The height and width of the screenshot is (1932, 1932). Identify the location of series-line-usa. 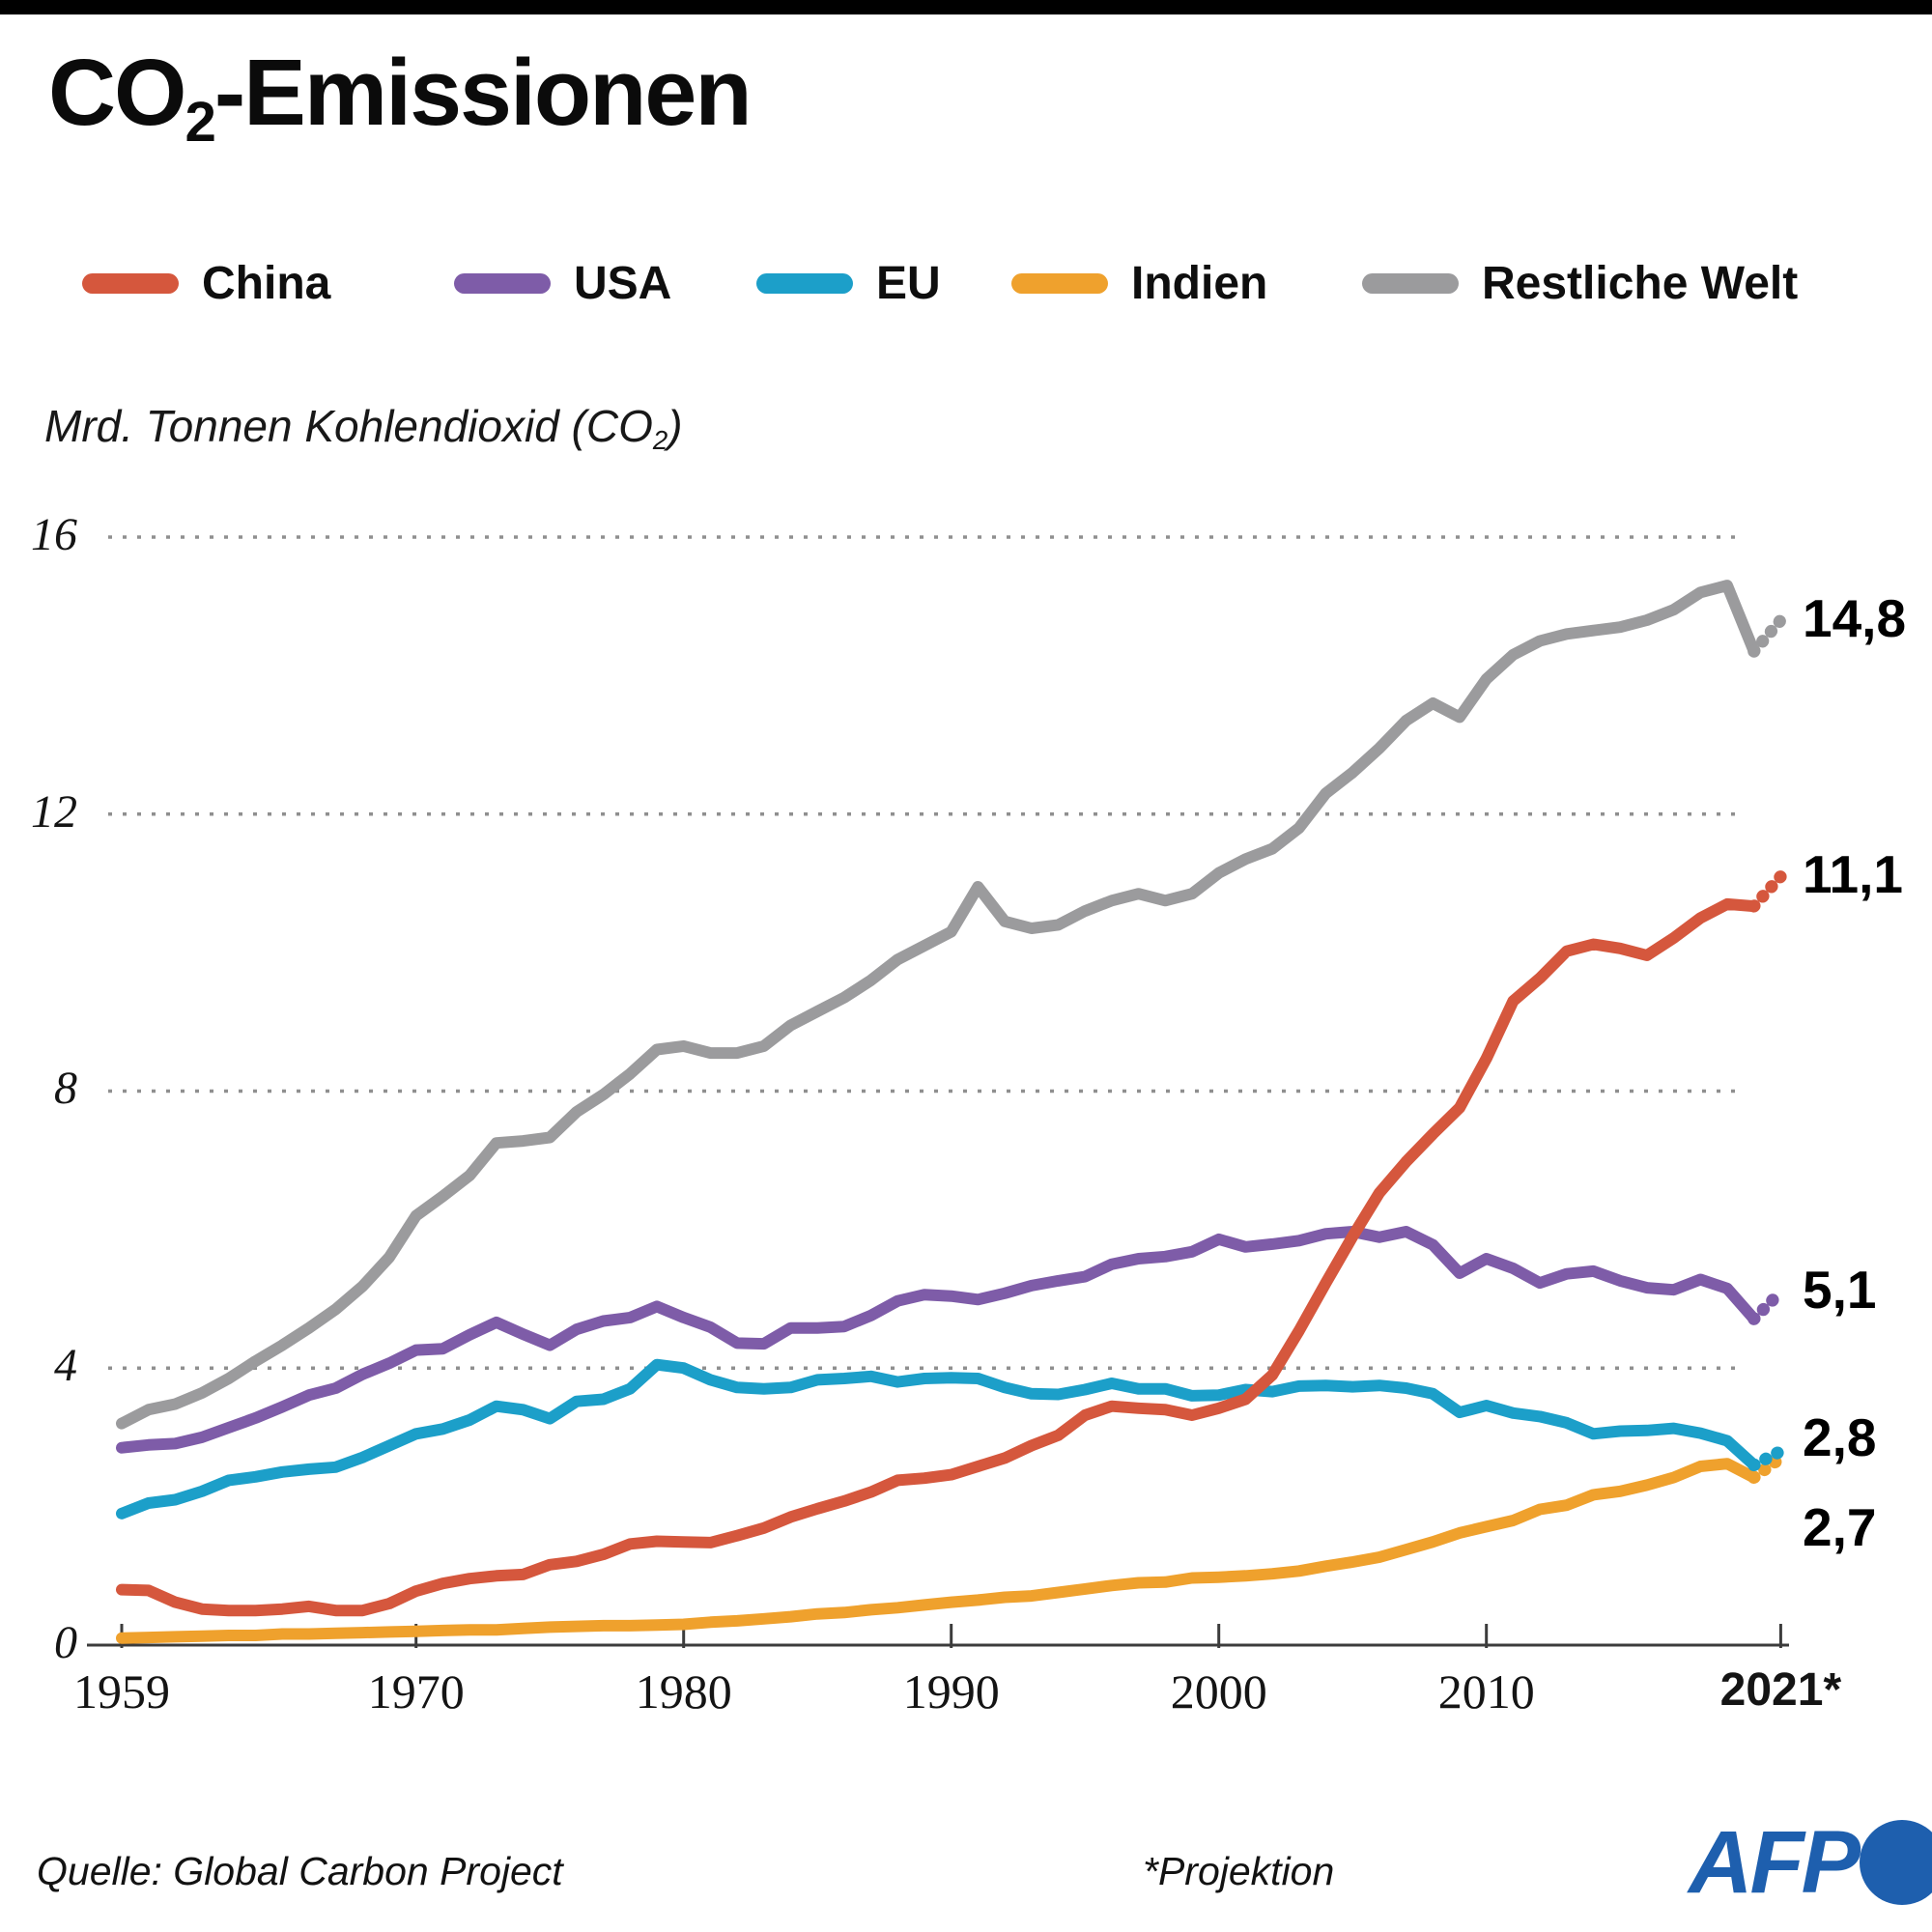
(938, 1340).